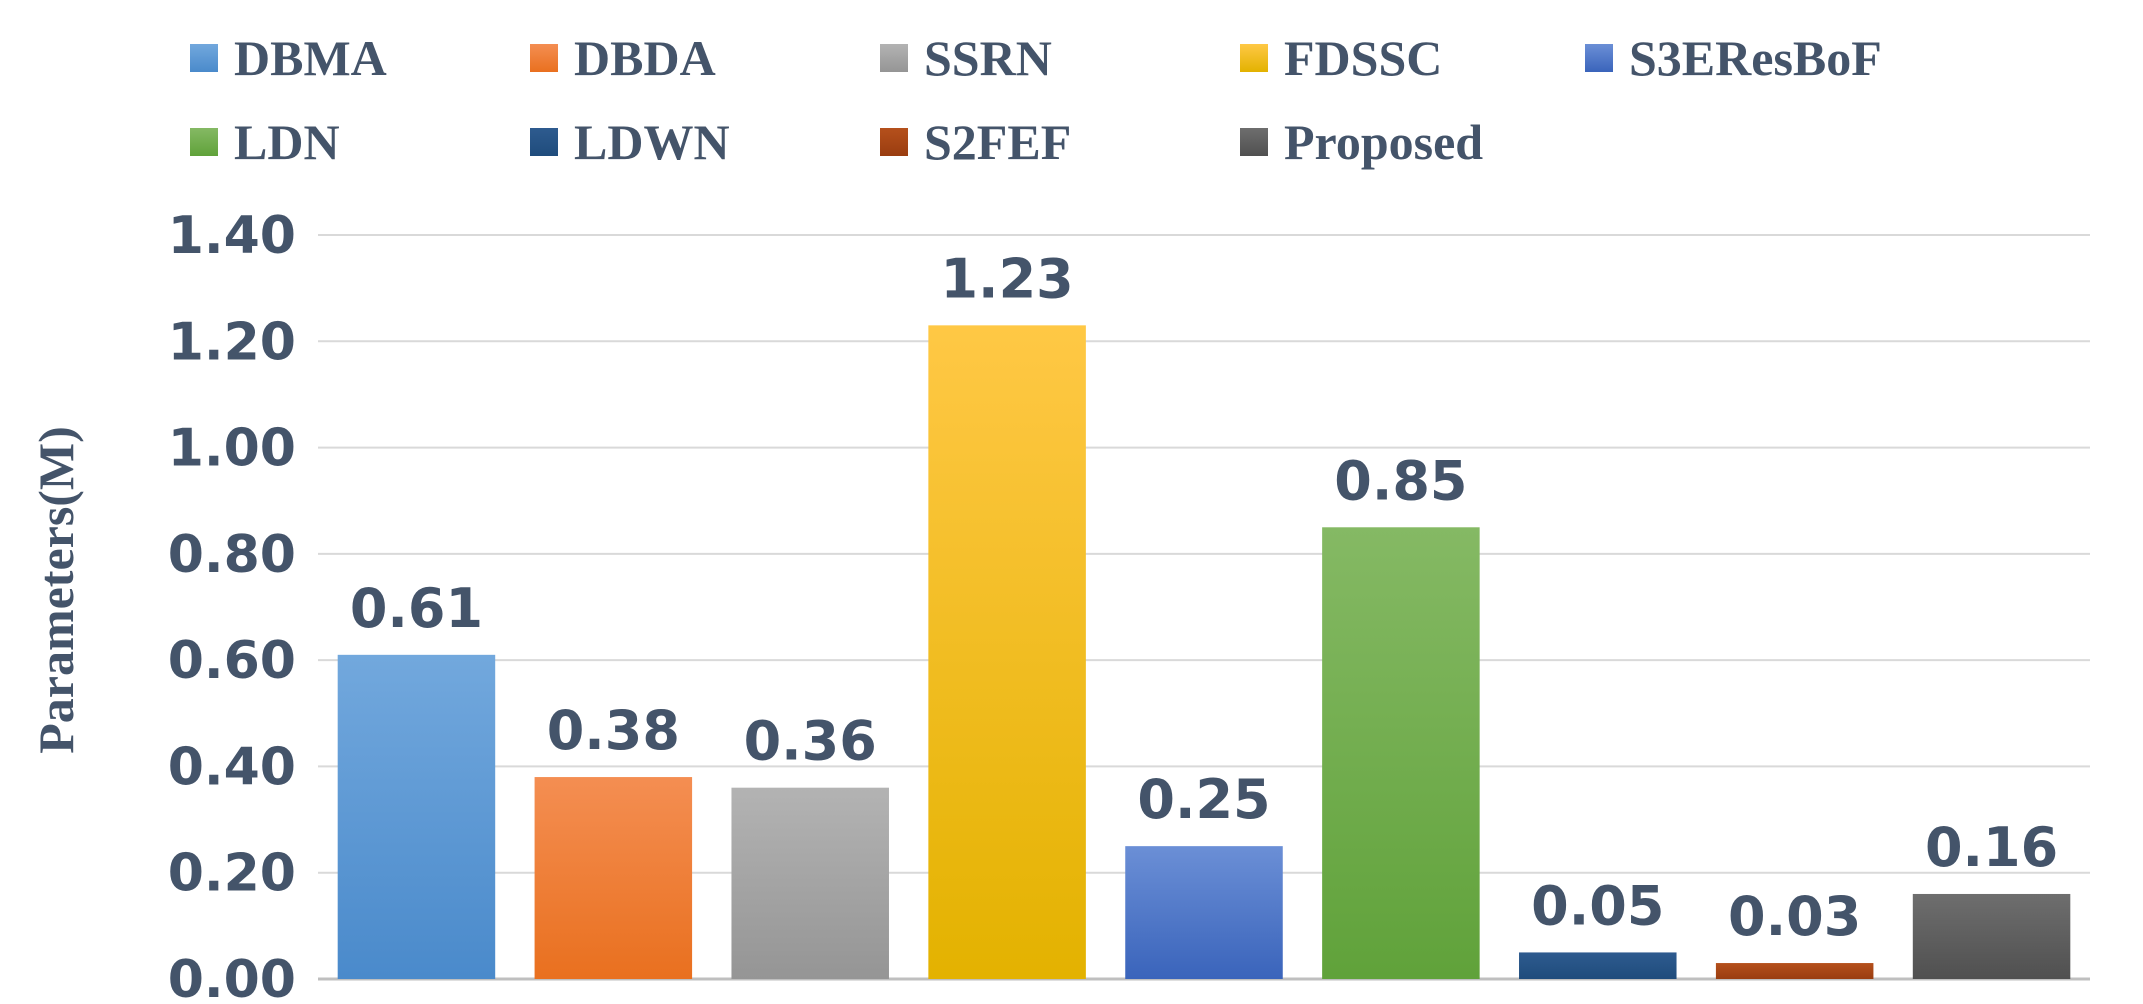  I want to click on legend-item-dbma: DBMA, so click(288, 58).